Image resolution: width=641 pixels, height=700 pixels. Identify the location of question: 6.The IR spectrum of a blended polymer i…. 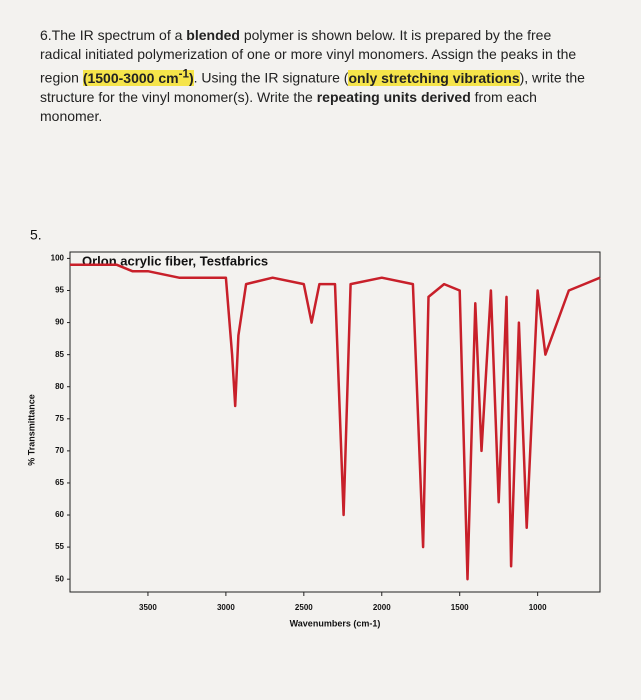
(312, 76).